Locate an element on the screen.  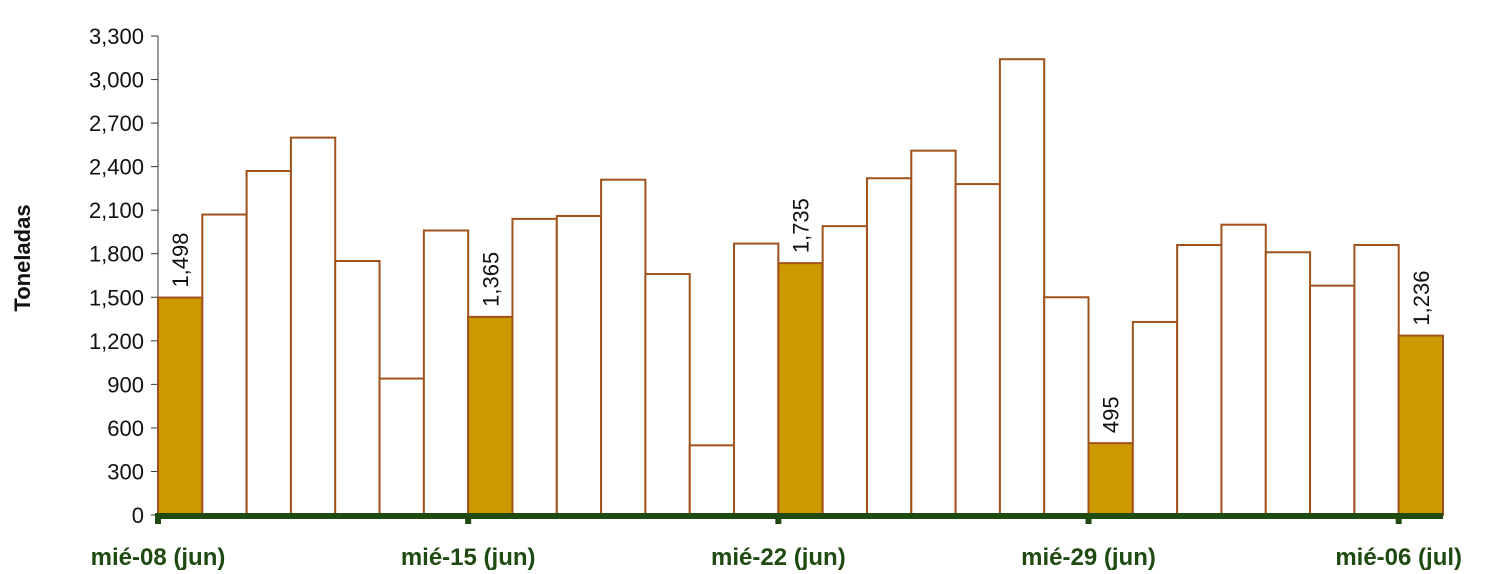
y-tick-label: 600 is located at coordinates (125, 428).